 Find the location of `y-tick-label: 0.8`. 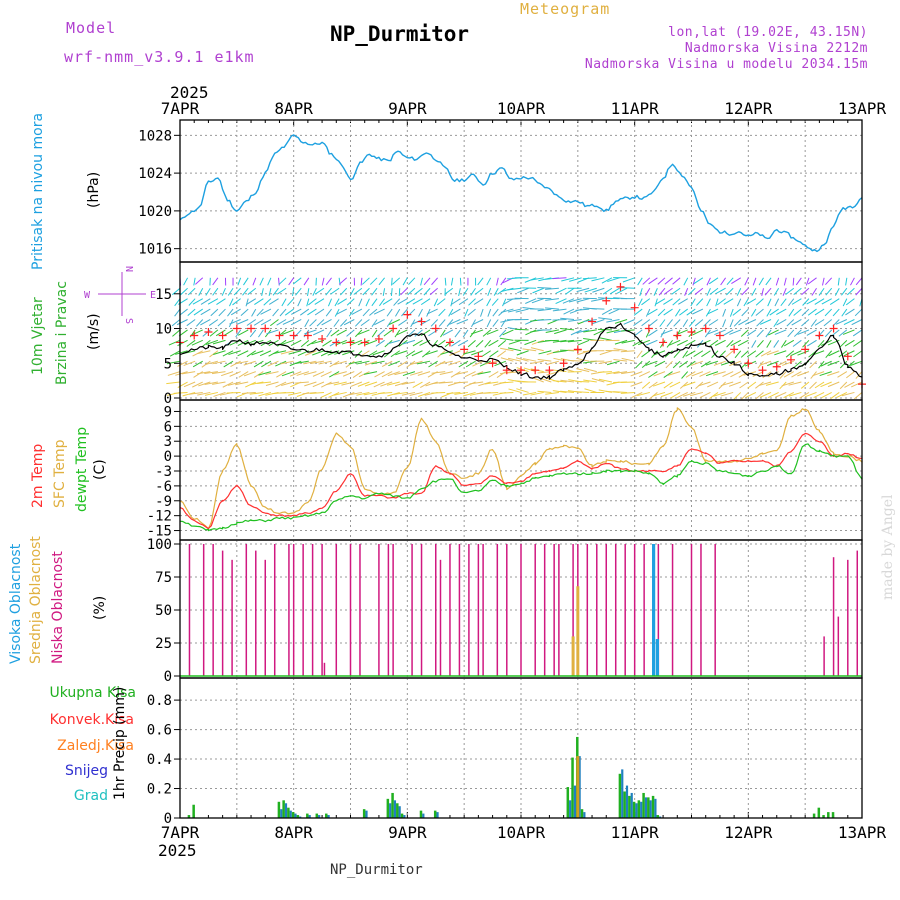

y-tick-label: 0.8 is located at coordinates (159, 701).